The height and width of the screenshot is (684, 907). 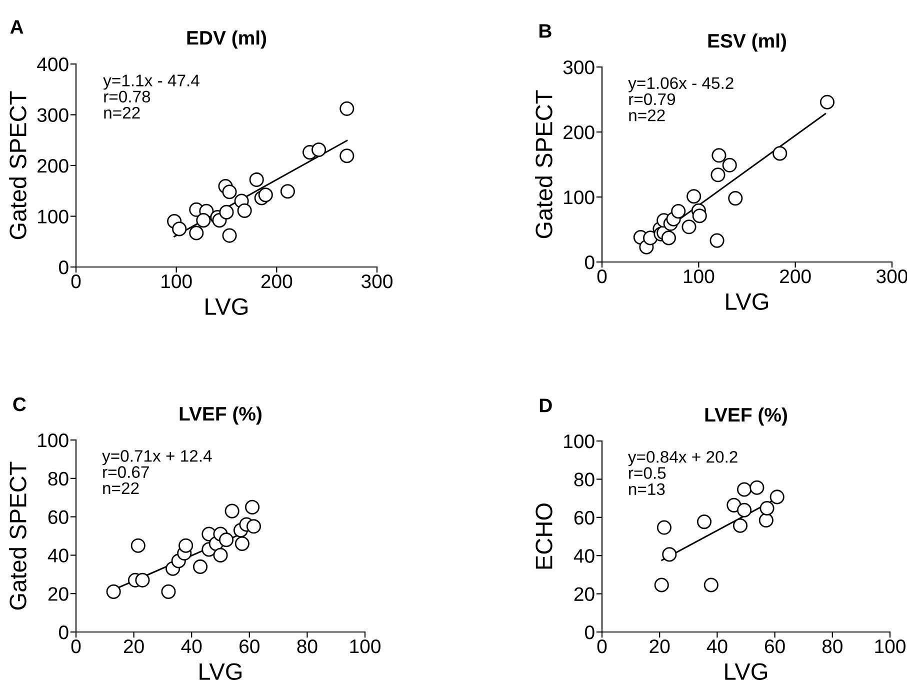 I want to click on text: D, so click(x=546, y=405).